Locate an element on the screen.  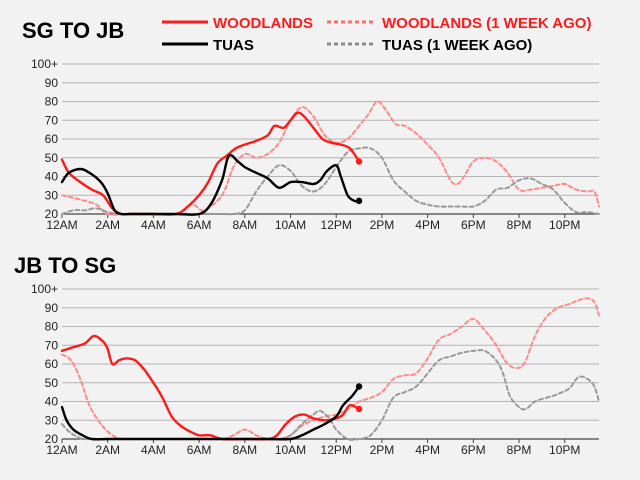
legend-label: WOODLANDS is located at coordinates (263, 23).